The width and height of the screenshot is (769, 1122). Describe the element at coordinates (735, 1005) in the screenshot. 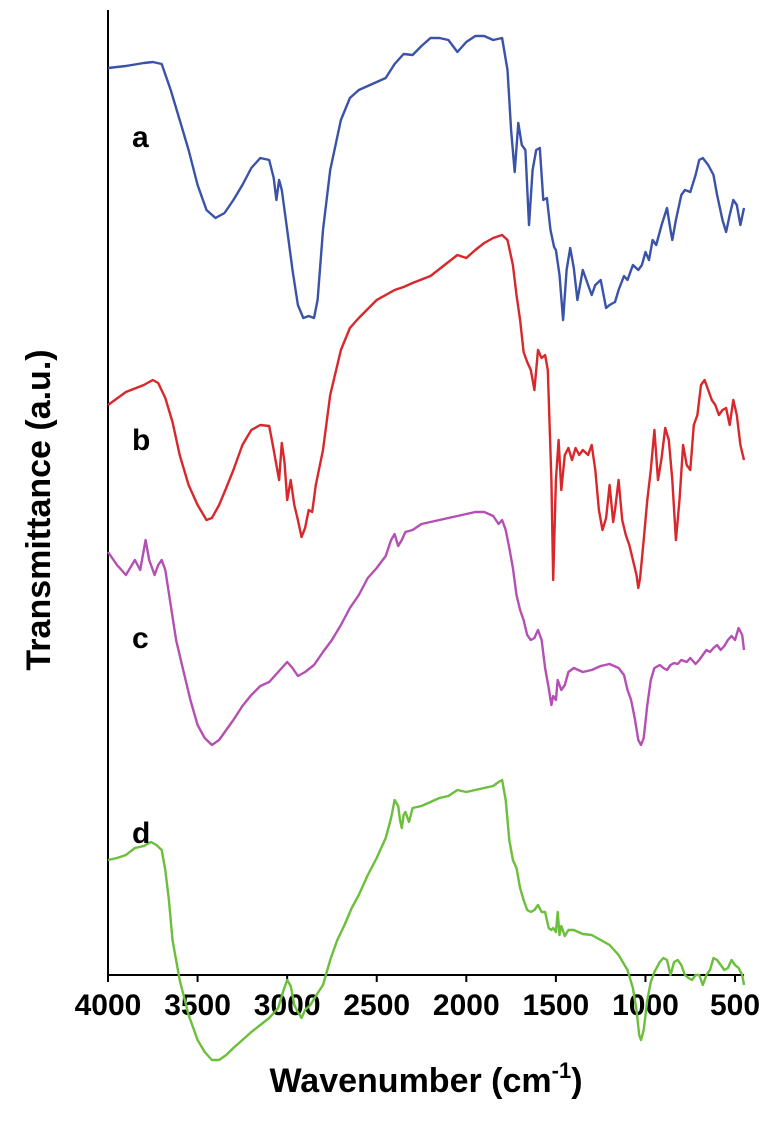

I see `x-tick-label: 500` at that location.